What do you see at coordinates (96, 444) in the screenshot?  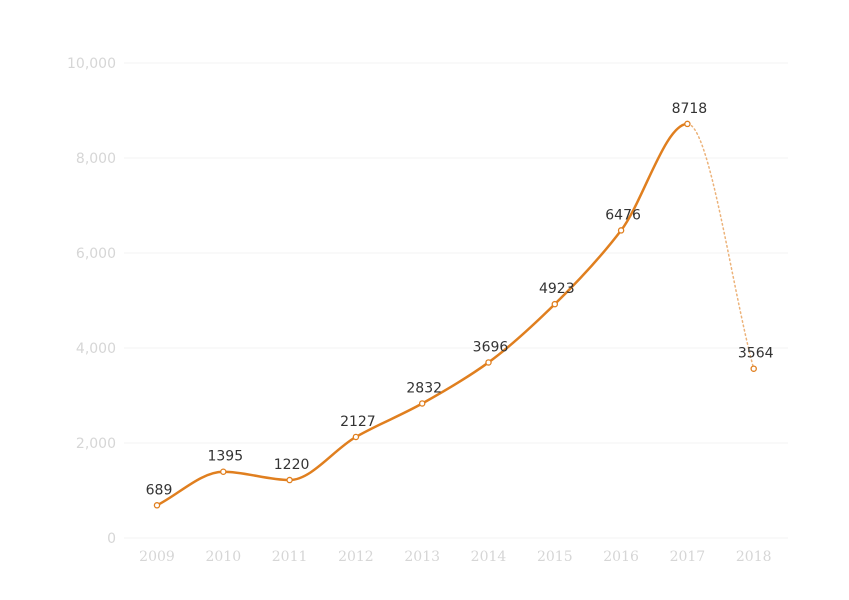 I see `y-tick-label: 2,000` at bounding box center [96, 444].